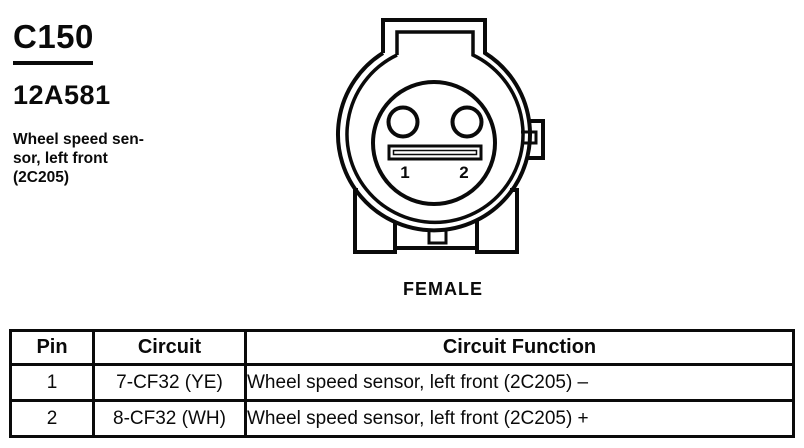  I want to click on pin-cavity-circle, so click(434, 143).